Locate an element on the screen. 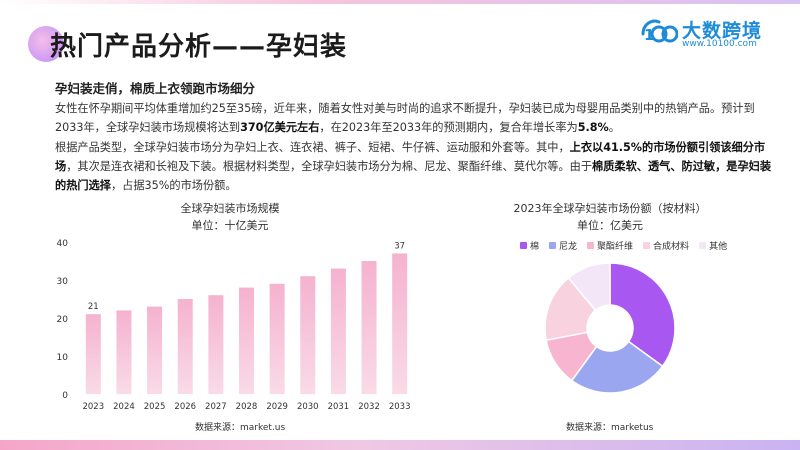 This screenshot has width=800, height=450. bar-chart-title: 全球孕妇装市场规模 is located at coordinates (230, 208).